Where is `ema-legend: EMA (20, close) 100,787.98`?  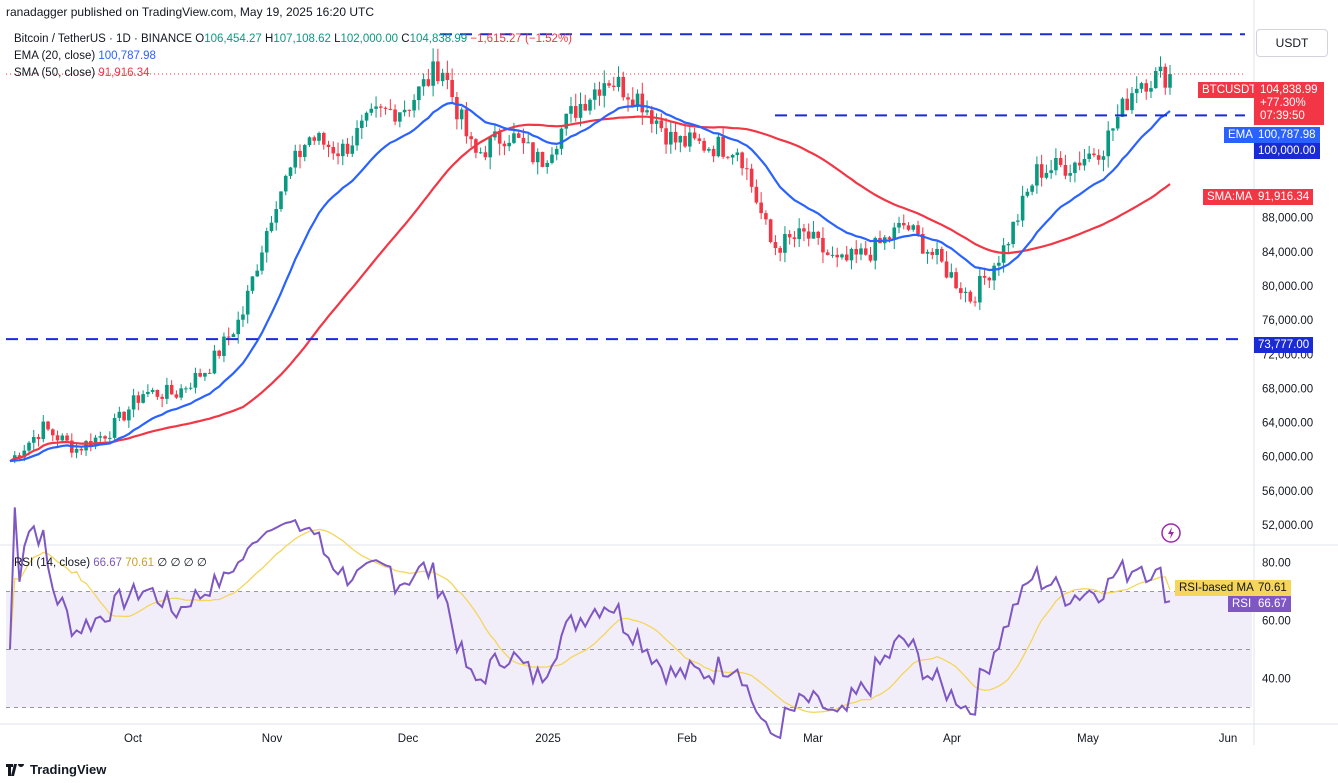
ema-legend: EMA (20, close) 100,787.98 is located at coordinates (85, 56).